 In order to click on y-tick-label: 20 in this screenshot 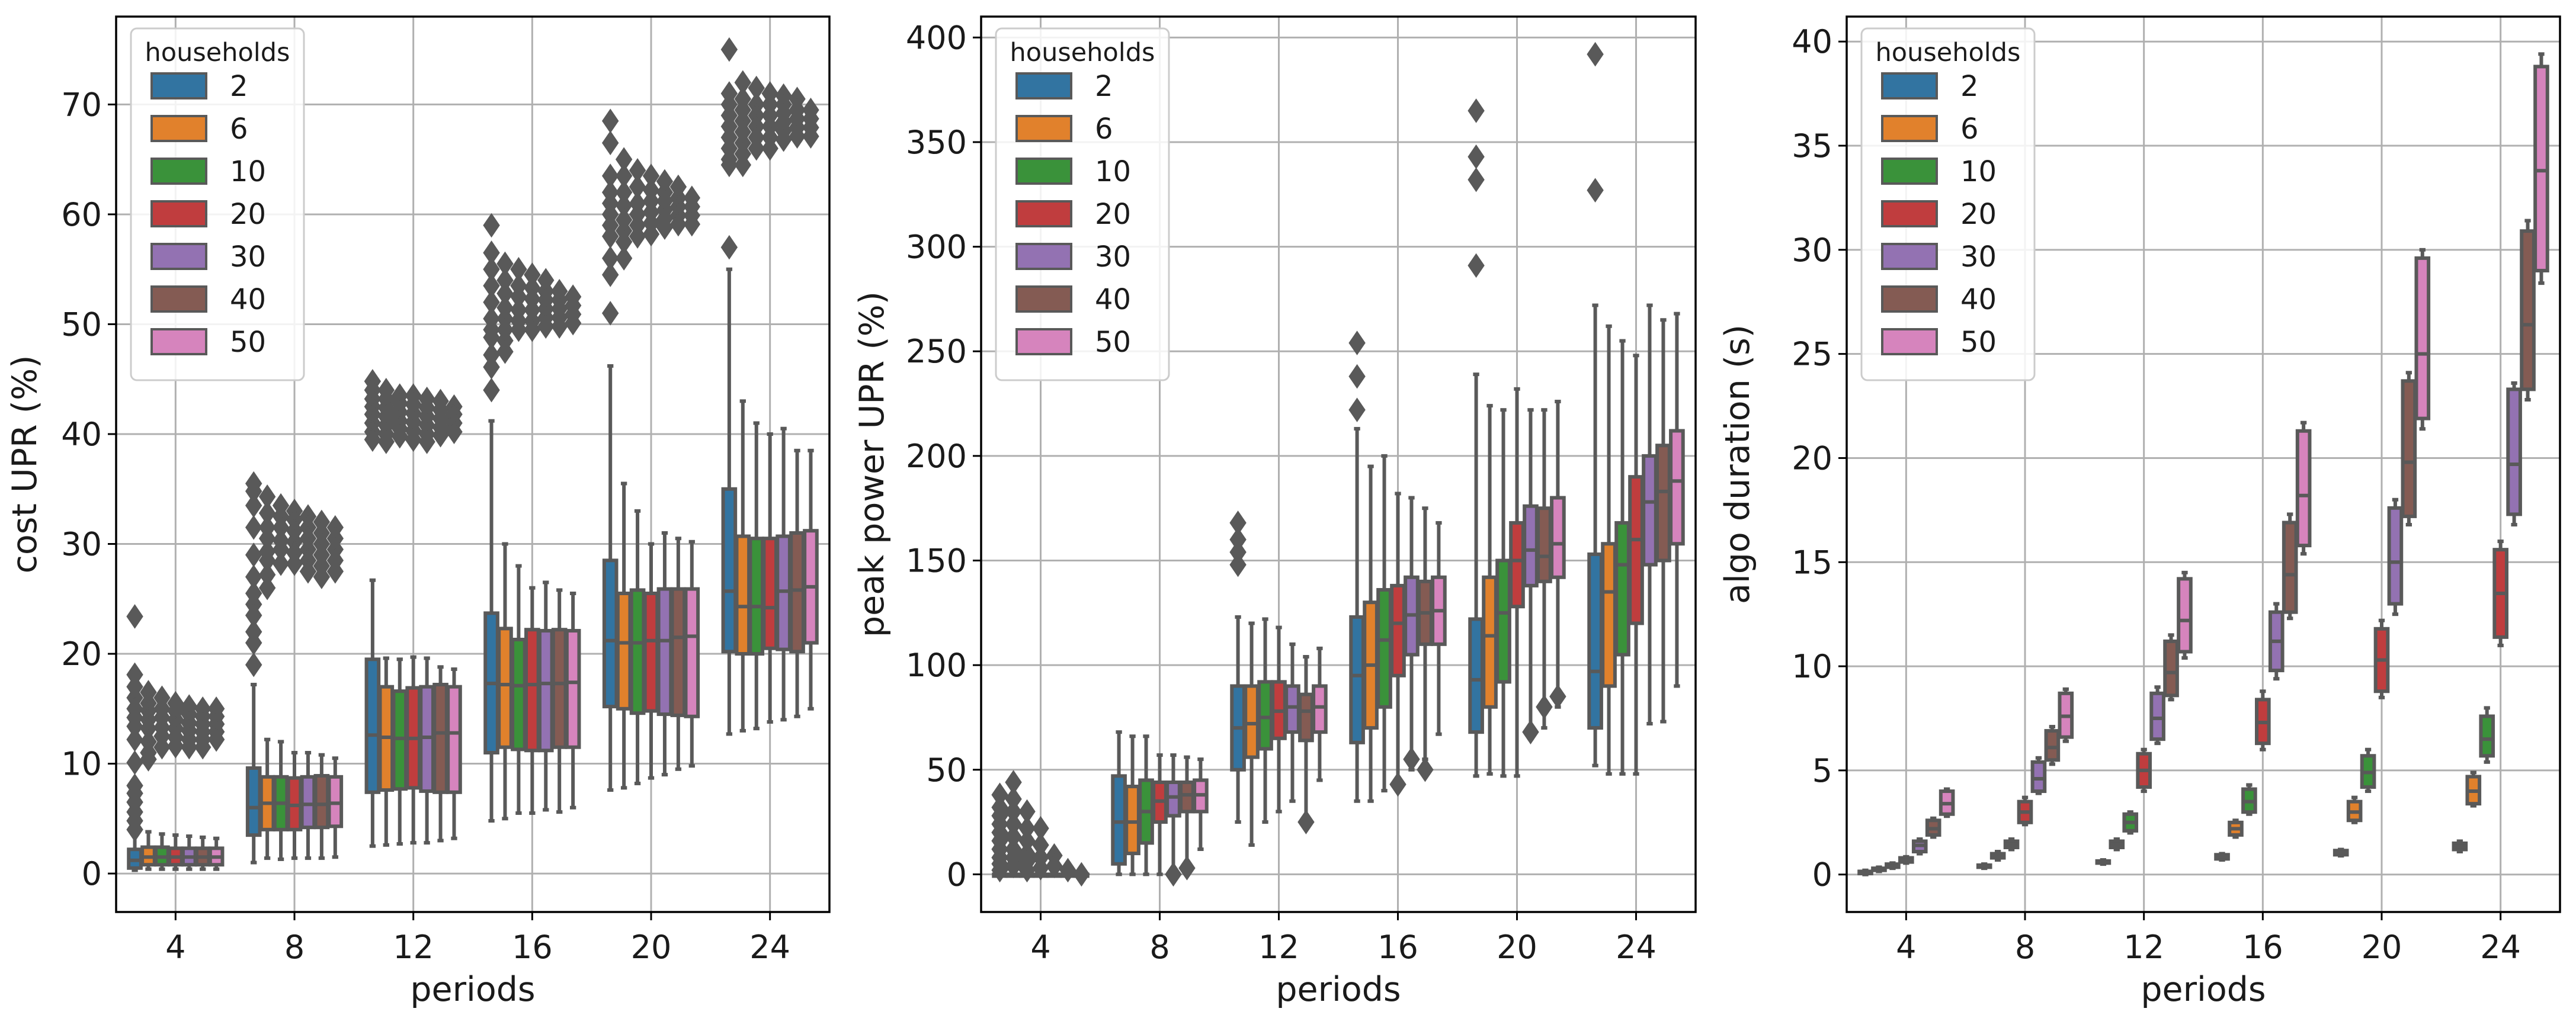, I will do `click(81, 654)`.